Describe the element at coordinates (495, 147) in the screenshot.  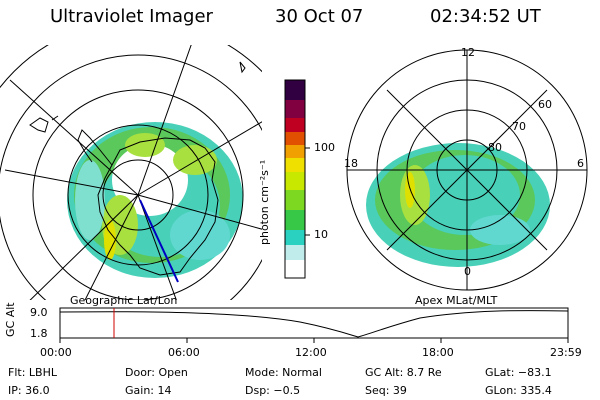
I see `mlat-label-80: 80` at that location.